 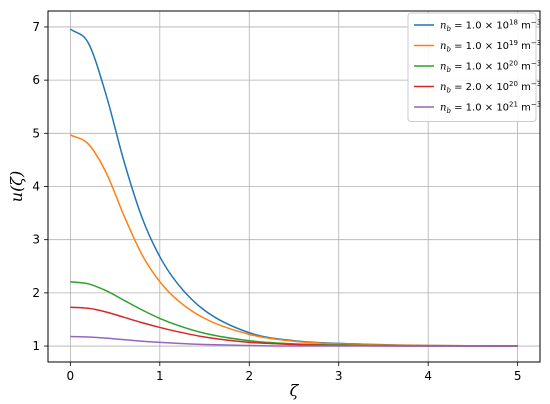 What do you see at coordinates (518, 376) in the screenshot?
I see `x-tick-label: 5` at bounding box center [518, 376].